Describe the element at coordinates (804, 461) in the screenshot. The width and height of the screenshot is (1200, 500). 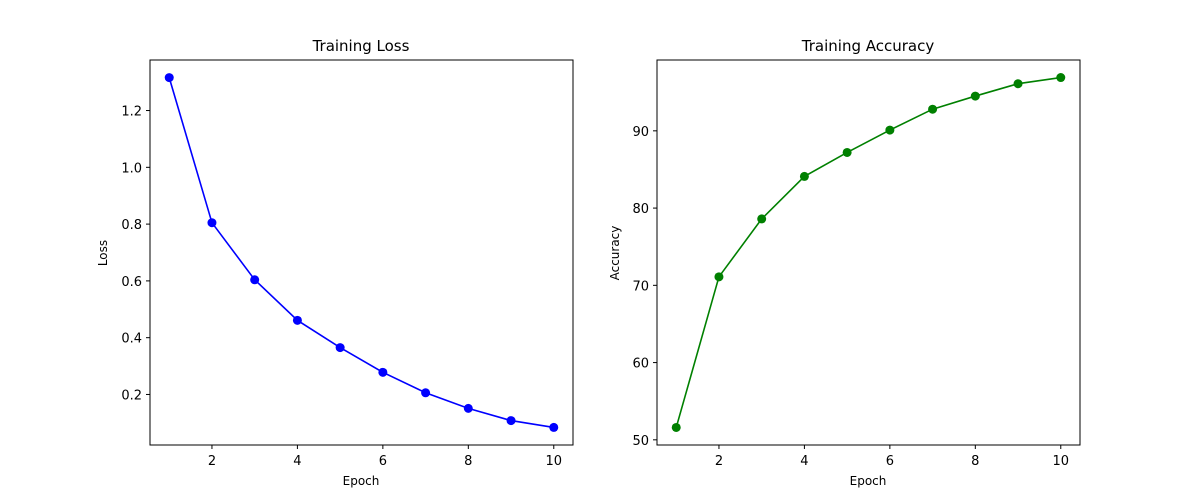
I see `accuracy-x-tick-label: 4` at that location.